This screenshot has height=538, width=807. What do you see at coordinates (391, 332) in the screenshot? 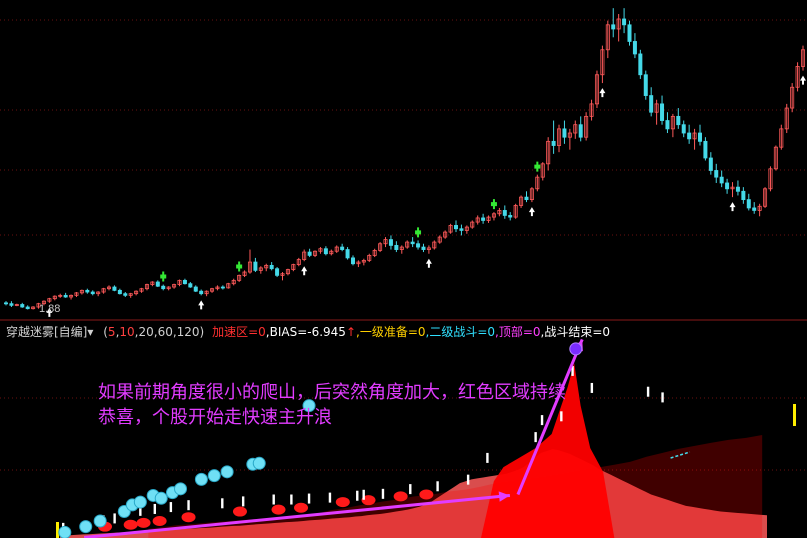
I see `level1-value: ,一级准备=0` at bounding box center [391, 332].